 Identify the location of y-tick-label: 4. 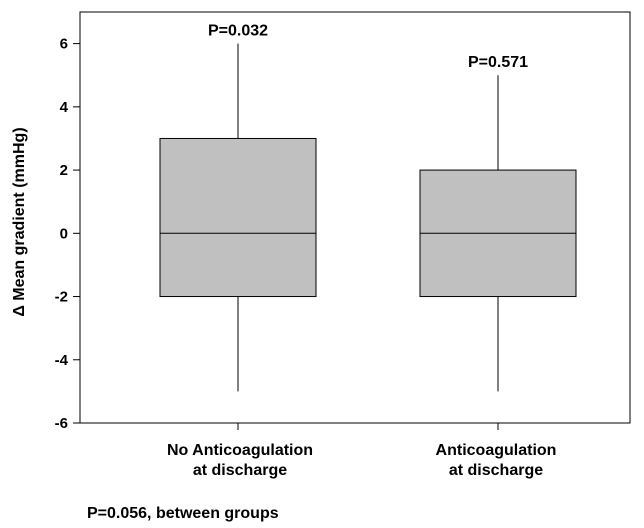
(64, 107).